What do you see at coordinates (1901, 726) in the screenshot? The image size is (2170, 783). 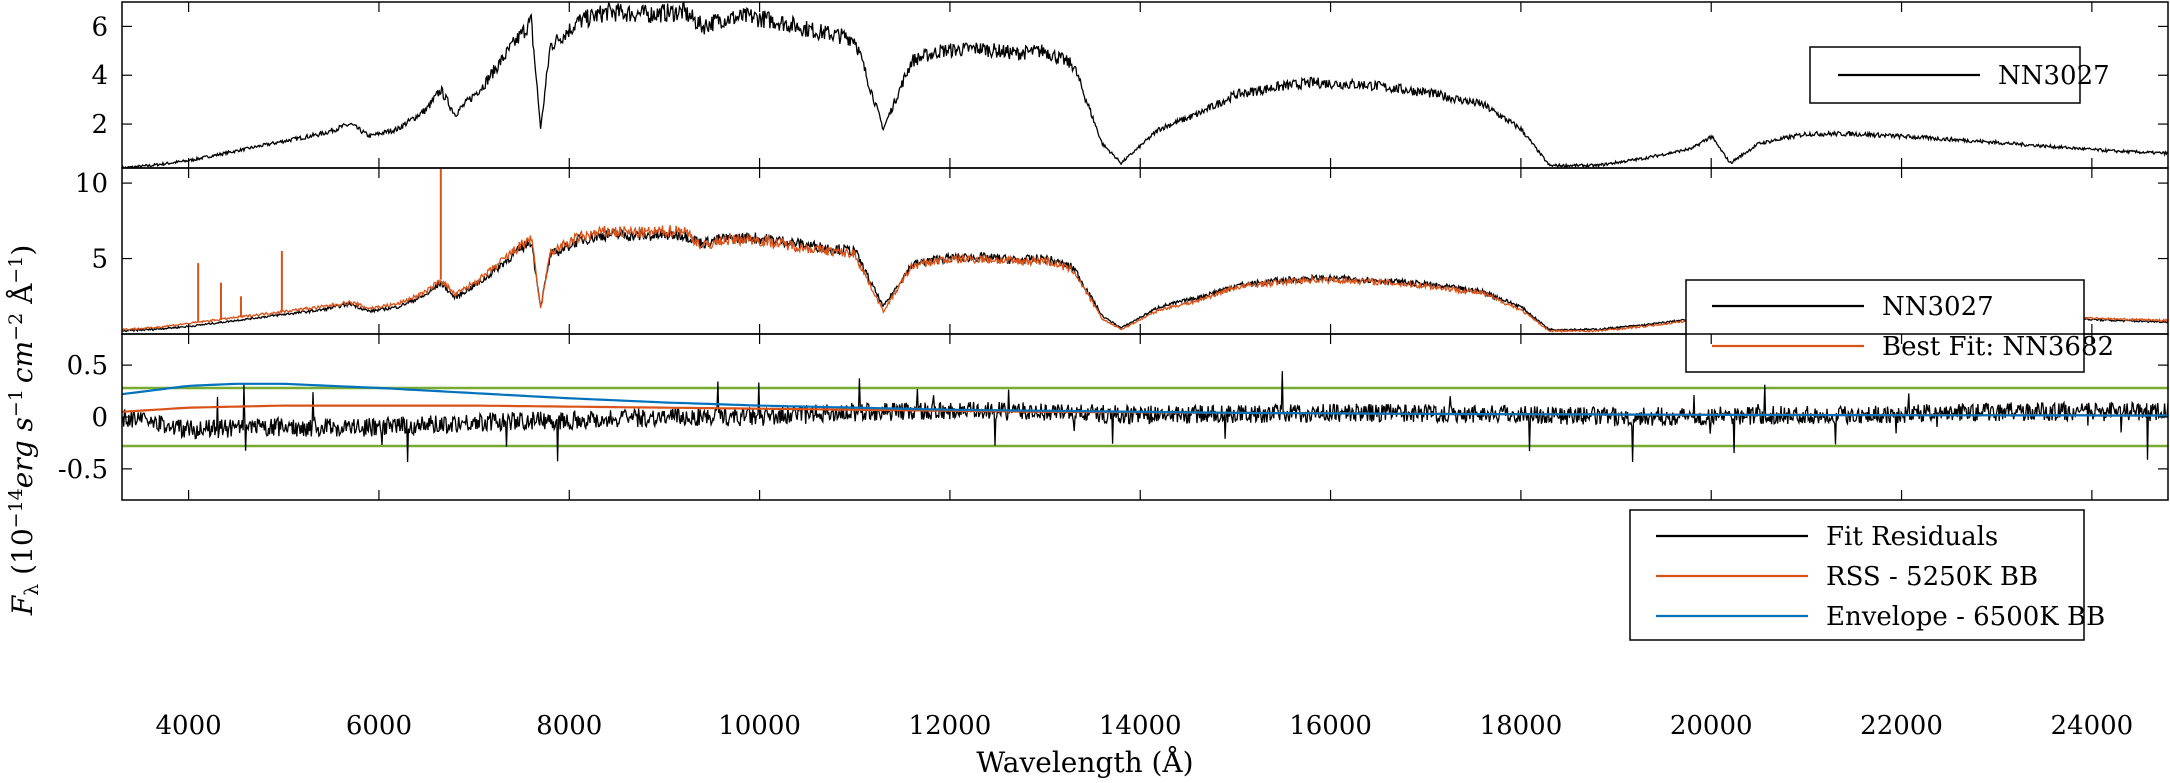 I see `x-tick-label: 22000` at bounding box center [1901, 726].